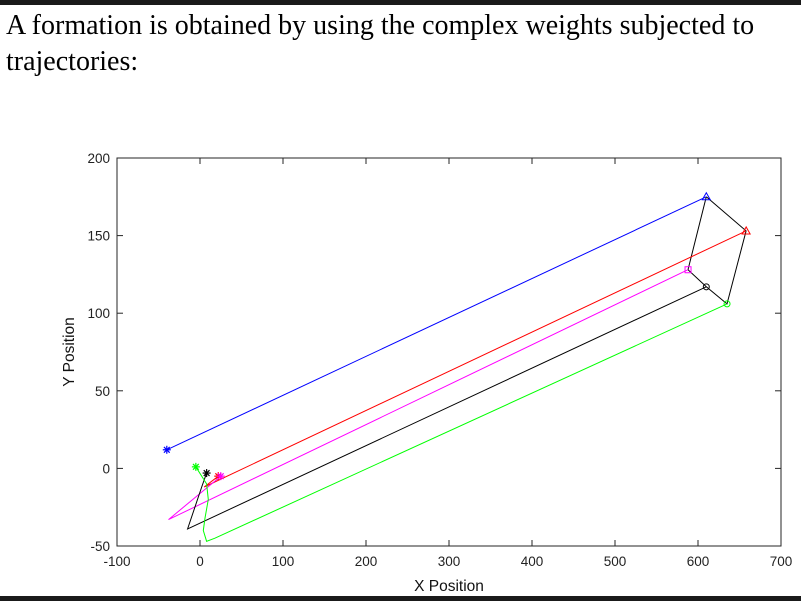 The width and height of the screenshot is (801, 601). What do you see at coordinates (698, 561) in the screenshot?
I see `x-tick-label: 600` at bounding box center [698, 561].